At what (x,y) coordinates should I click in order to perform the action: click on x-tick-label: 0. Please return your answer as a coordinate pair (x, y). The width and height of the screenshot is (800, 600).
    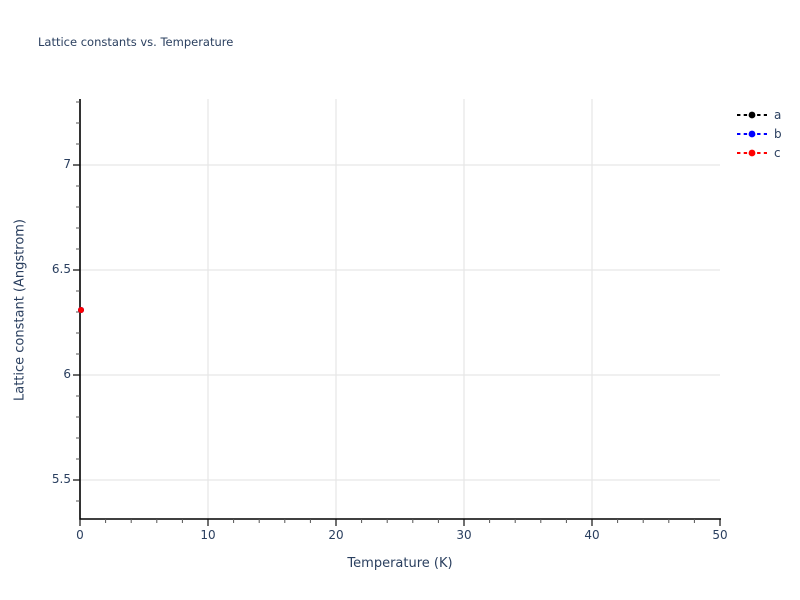
    Looking at the image, I should click on (80, 535).